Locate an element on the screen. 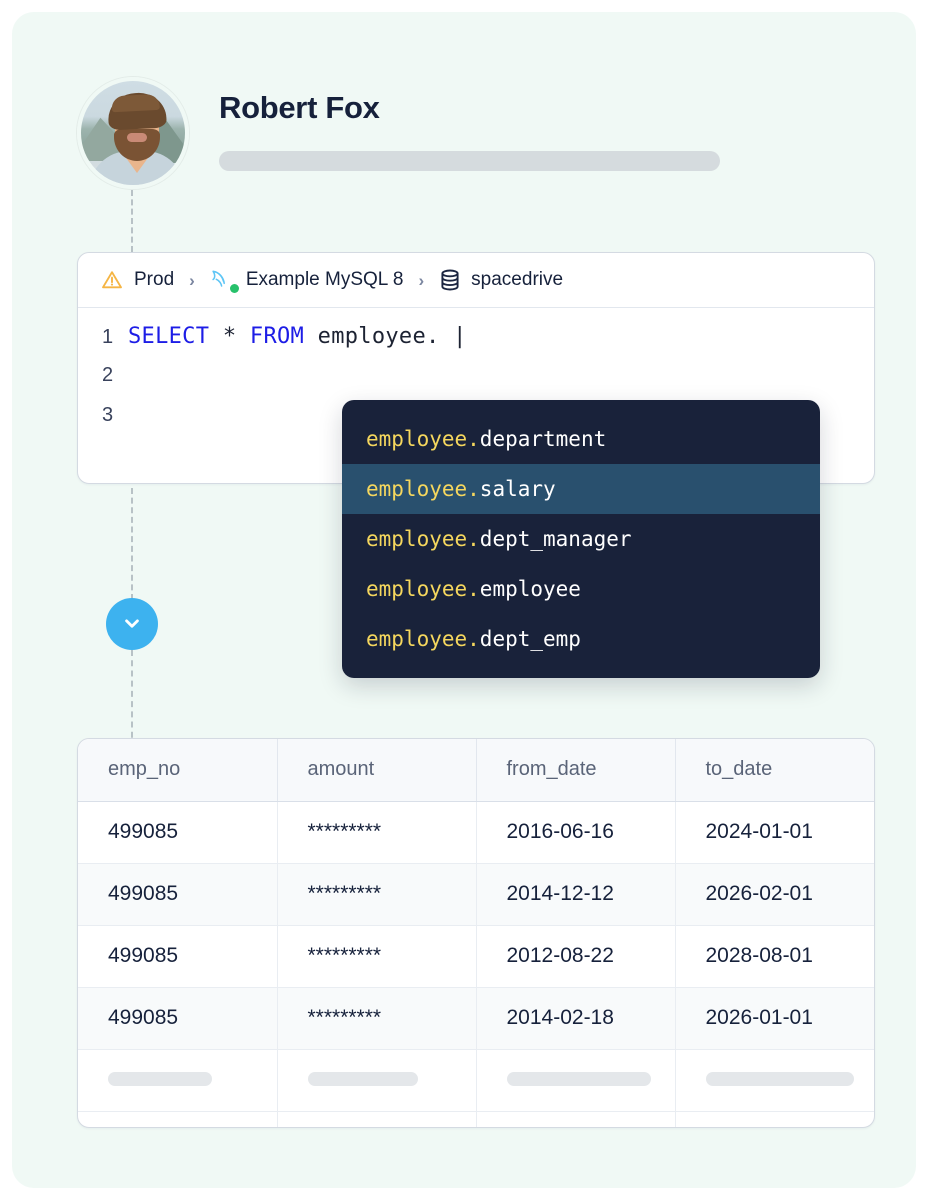  connector-line-middle is located at coordinates (132, 544).